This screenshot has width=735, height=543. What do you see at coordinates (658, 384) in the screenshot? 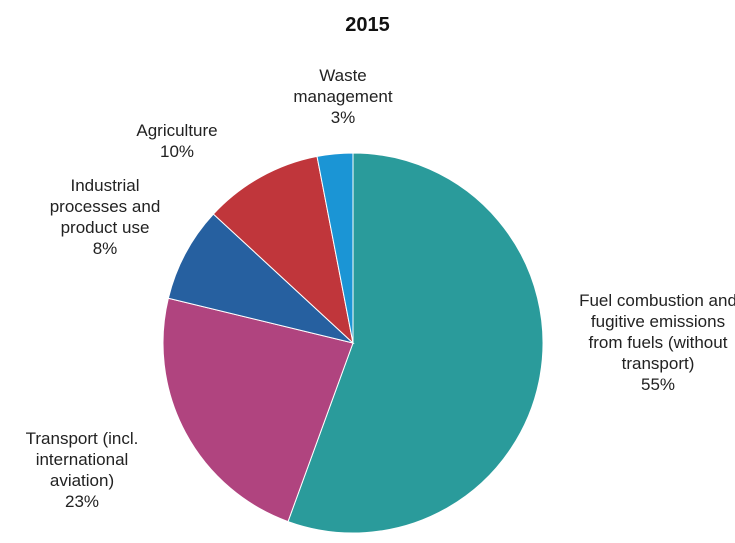
I see `value-label: 55%` at bounding box center [658, 384].